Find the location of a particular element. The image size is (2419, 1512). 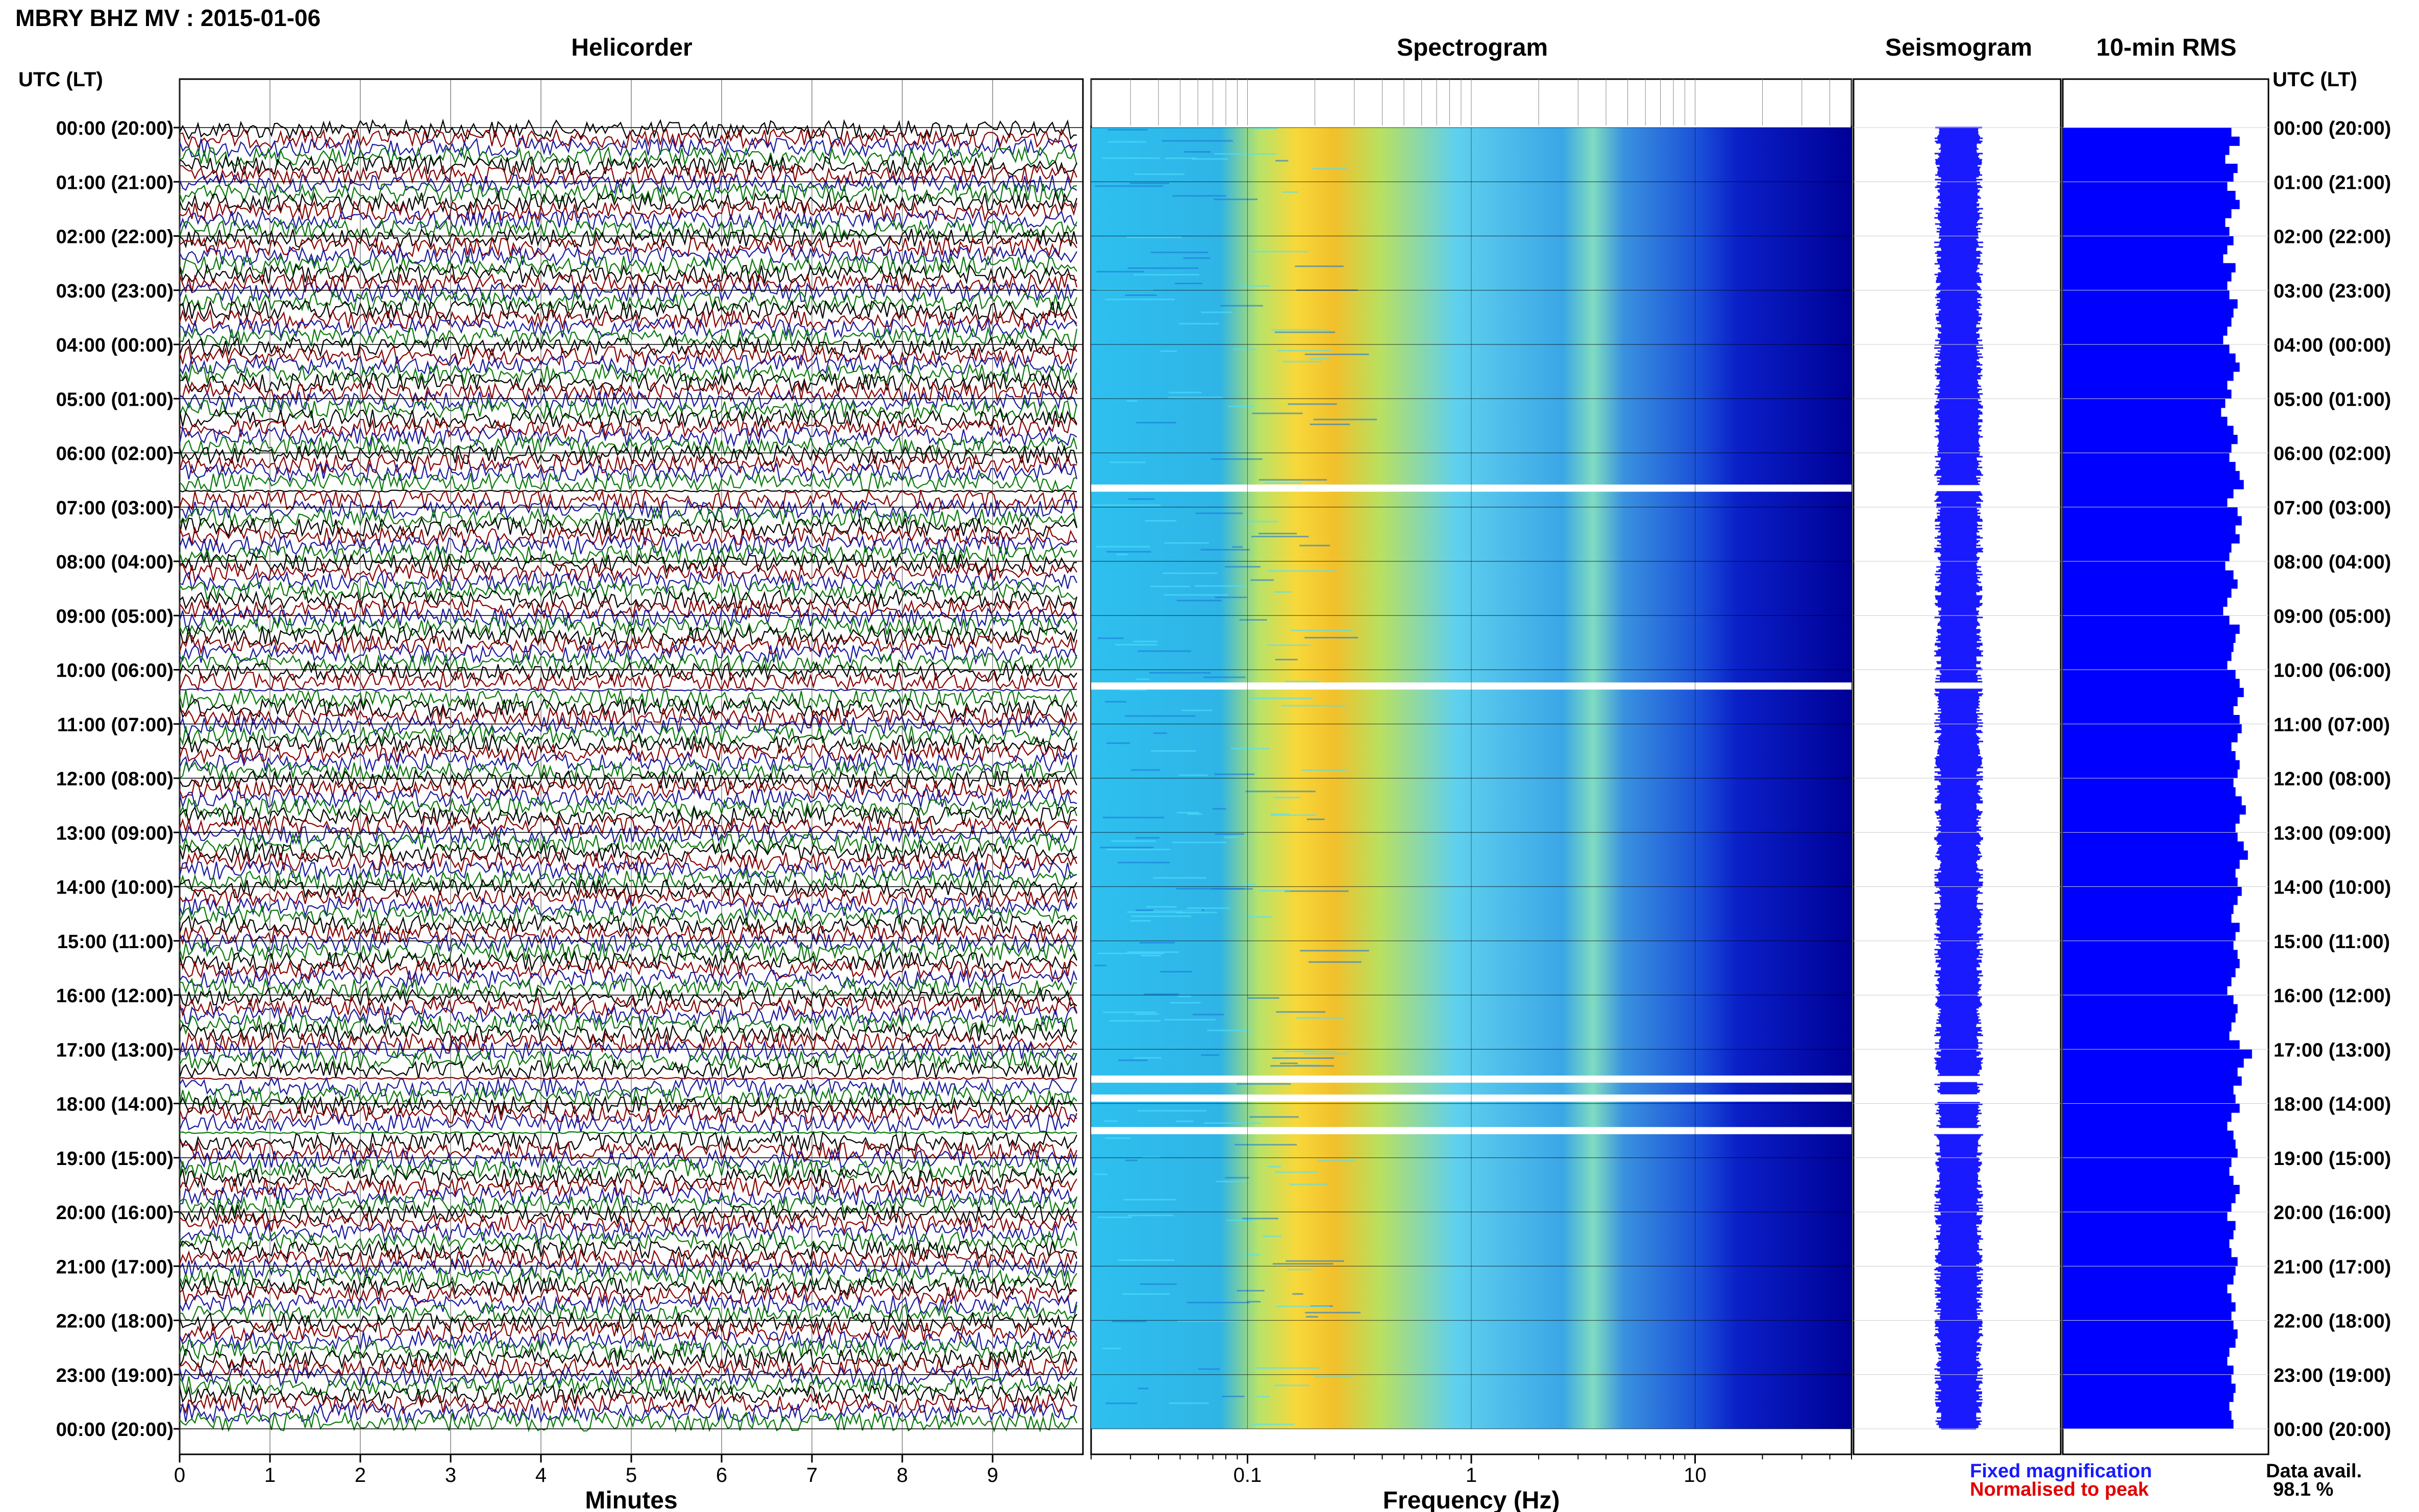

hour-label-right: 02:00 (22:00) is located at coordinates (2332, 237).